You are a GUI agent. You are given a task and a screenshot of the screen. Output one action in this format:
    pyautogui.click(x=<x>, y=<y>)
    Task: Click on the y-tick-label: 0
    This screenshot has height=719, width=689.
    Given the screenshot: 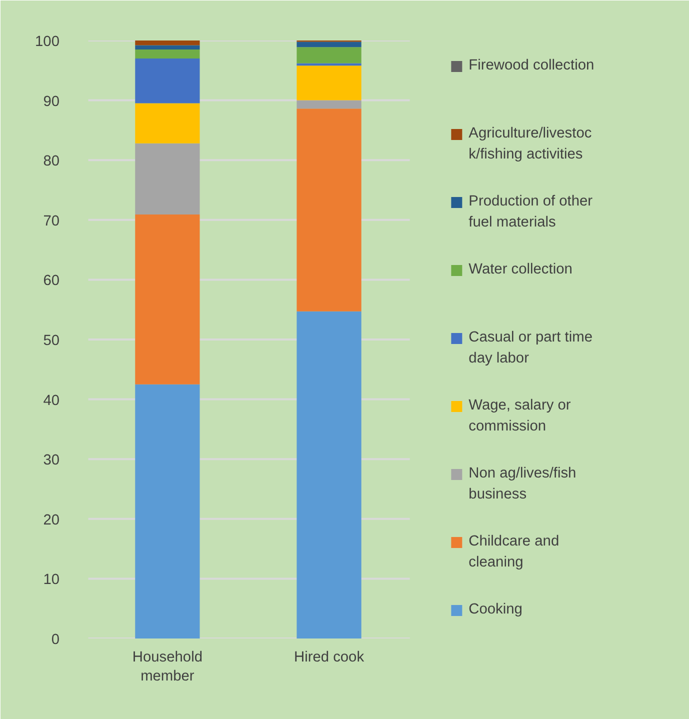 What is the action you would take?
    pyautogui.click(x=55, y=640)
    